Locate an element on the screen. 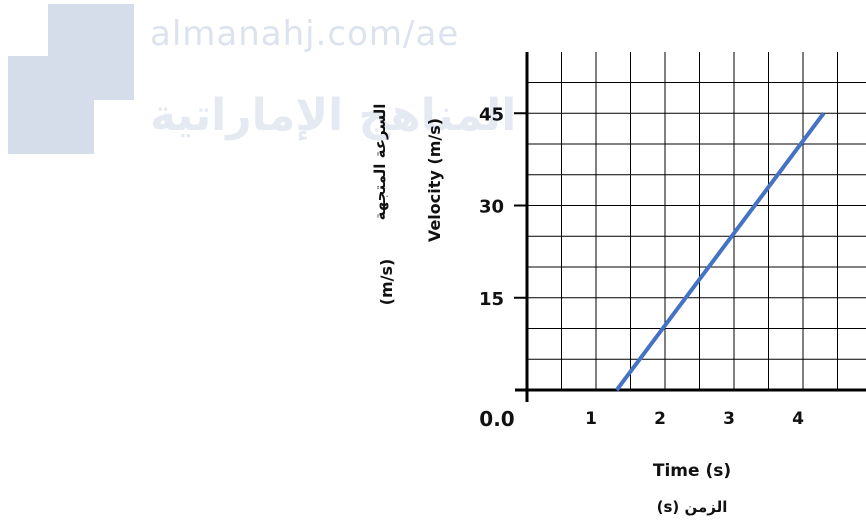 This screenshot has width=866, height=527. y-tick-label: 45 is located at coordinates (491, 114).